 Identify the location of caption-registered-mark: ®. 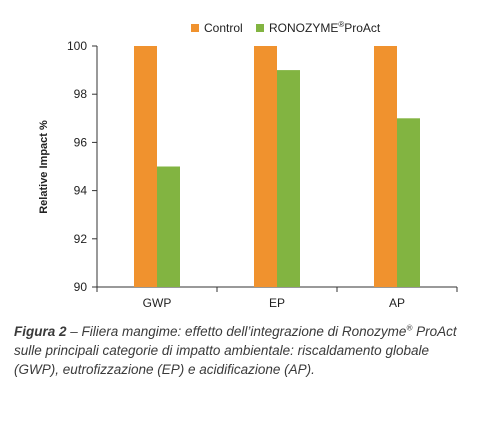
(409, 328).